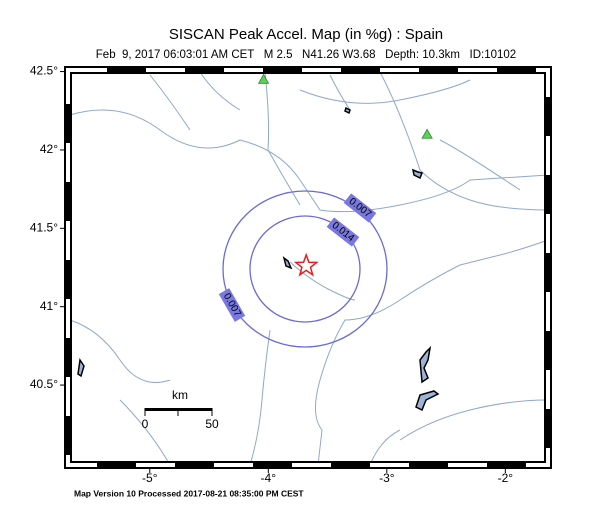  I want to click on contour, so click(305, 269).